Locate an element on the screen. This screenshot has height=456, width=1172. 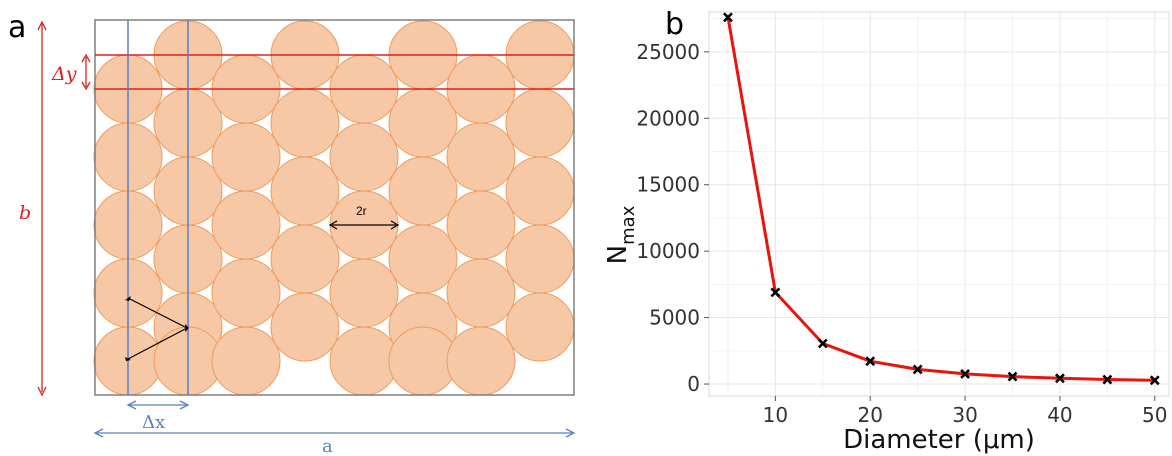
y-axis-title: Nmax is located at coordinates (621, 234).